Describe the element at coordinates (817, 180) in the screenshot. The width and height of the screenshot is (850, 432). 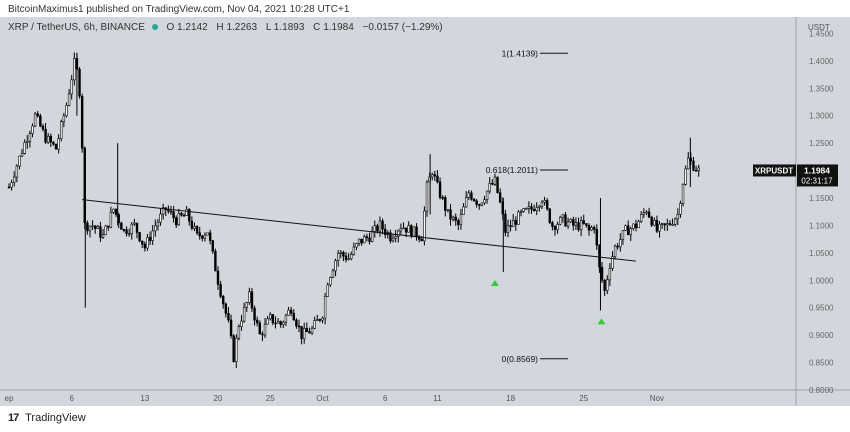
I see `price-tag-countdown: 02:31:17` at that location.